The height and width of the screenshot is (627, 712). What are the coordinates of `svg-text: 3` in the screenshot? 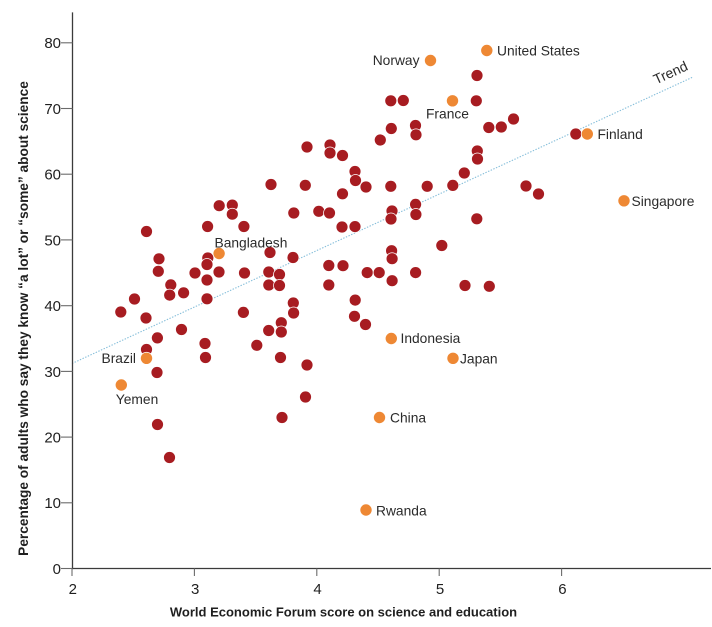 It's located at (195, 589).